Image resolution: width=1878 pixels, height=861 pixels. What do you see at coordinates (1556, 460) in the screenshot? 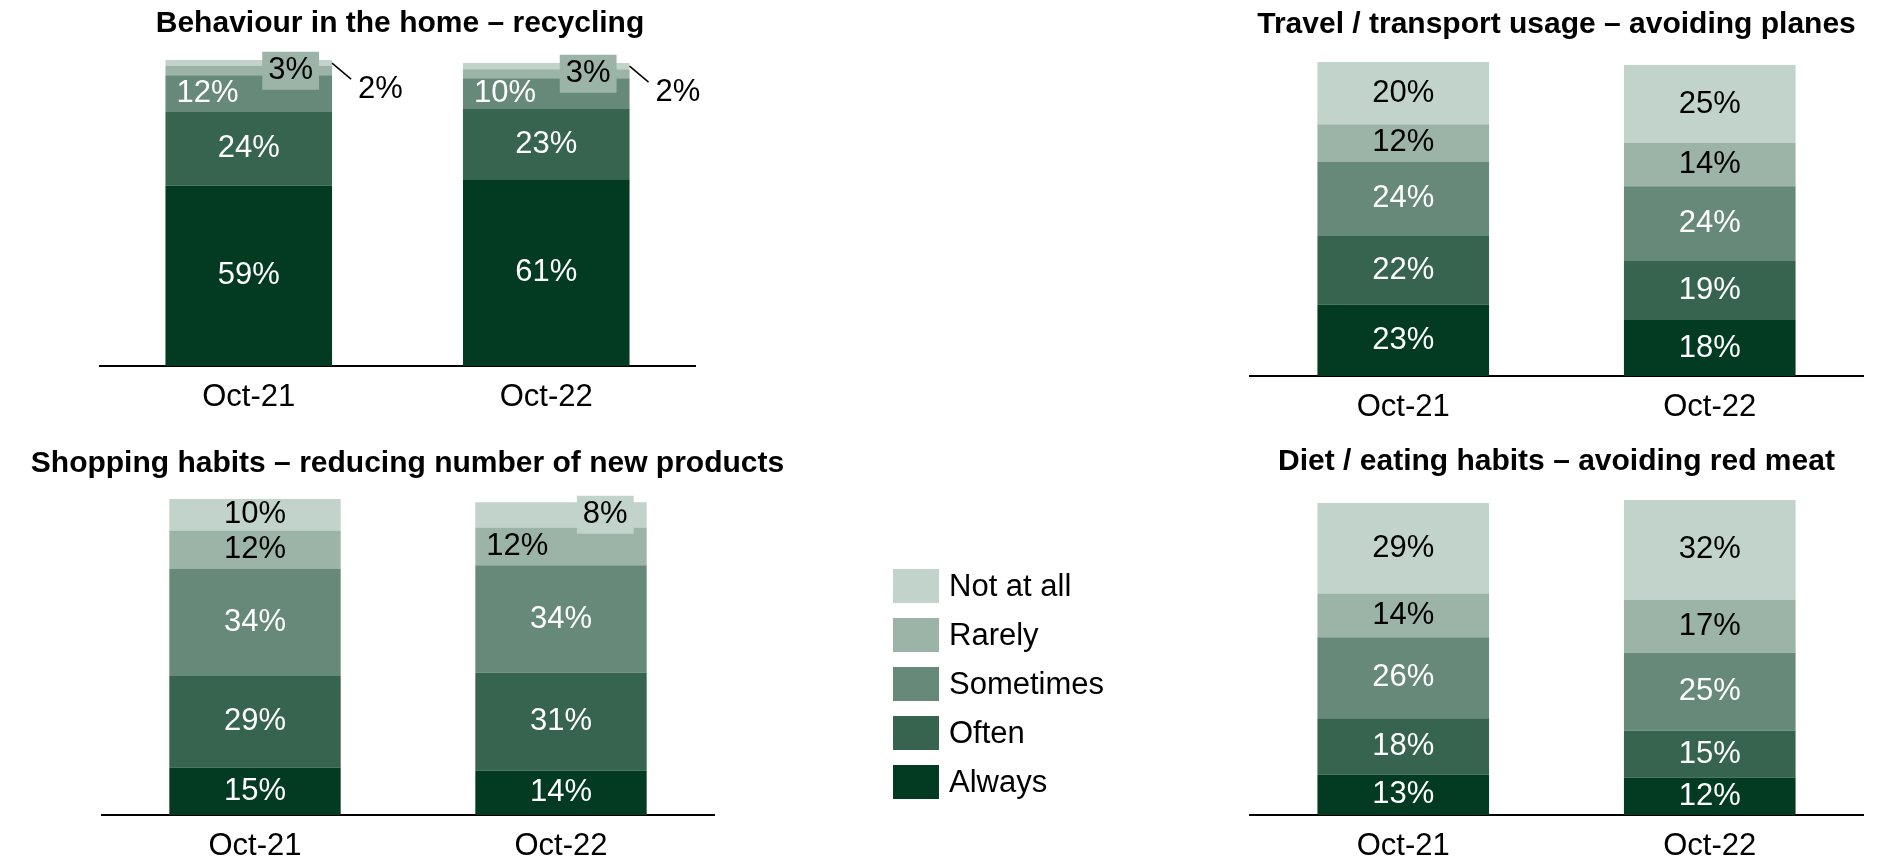
I see `chart-title: Diet / eating habits – avoiding red meat` at bounding box center [1556, 460].